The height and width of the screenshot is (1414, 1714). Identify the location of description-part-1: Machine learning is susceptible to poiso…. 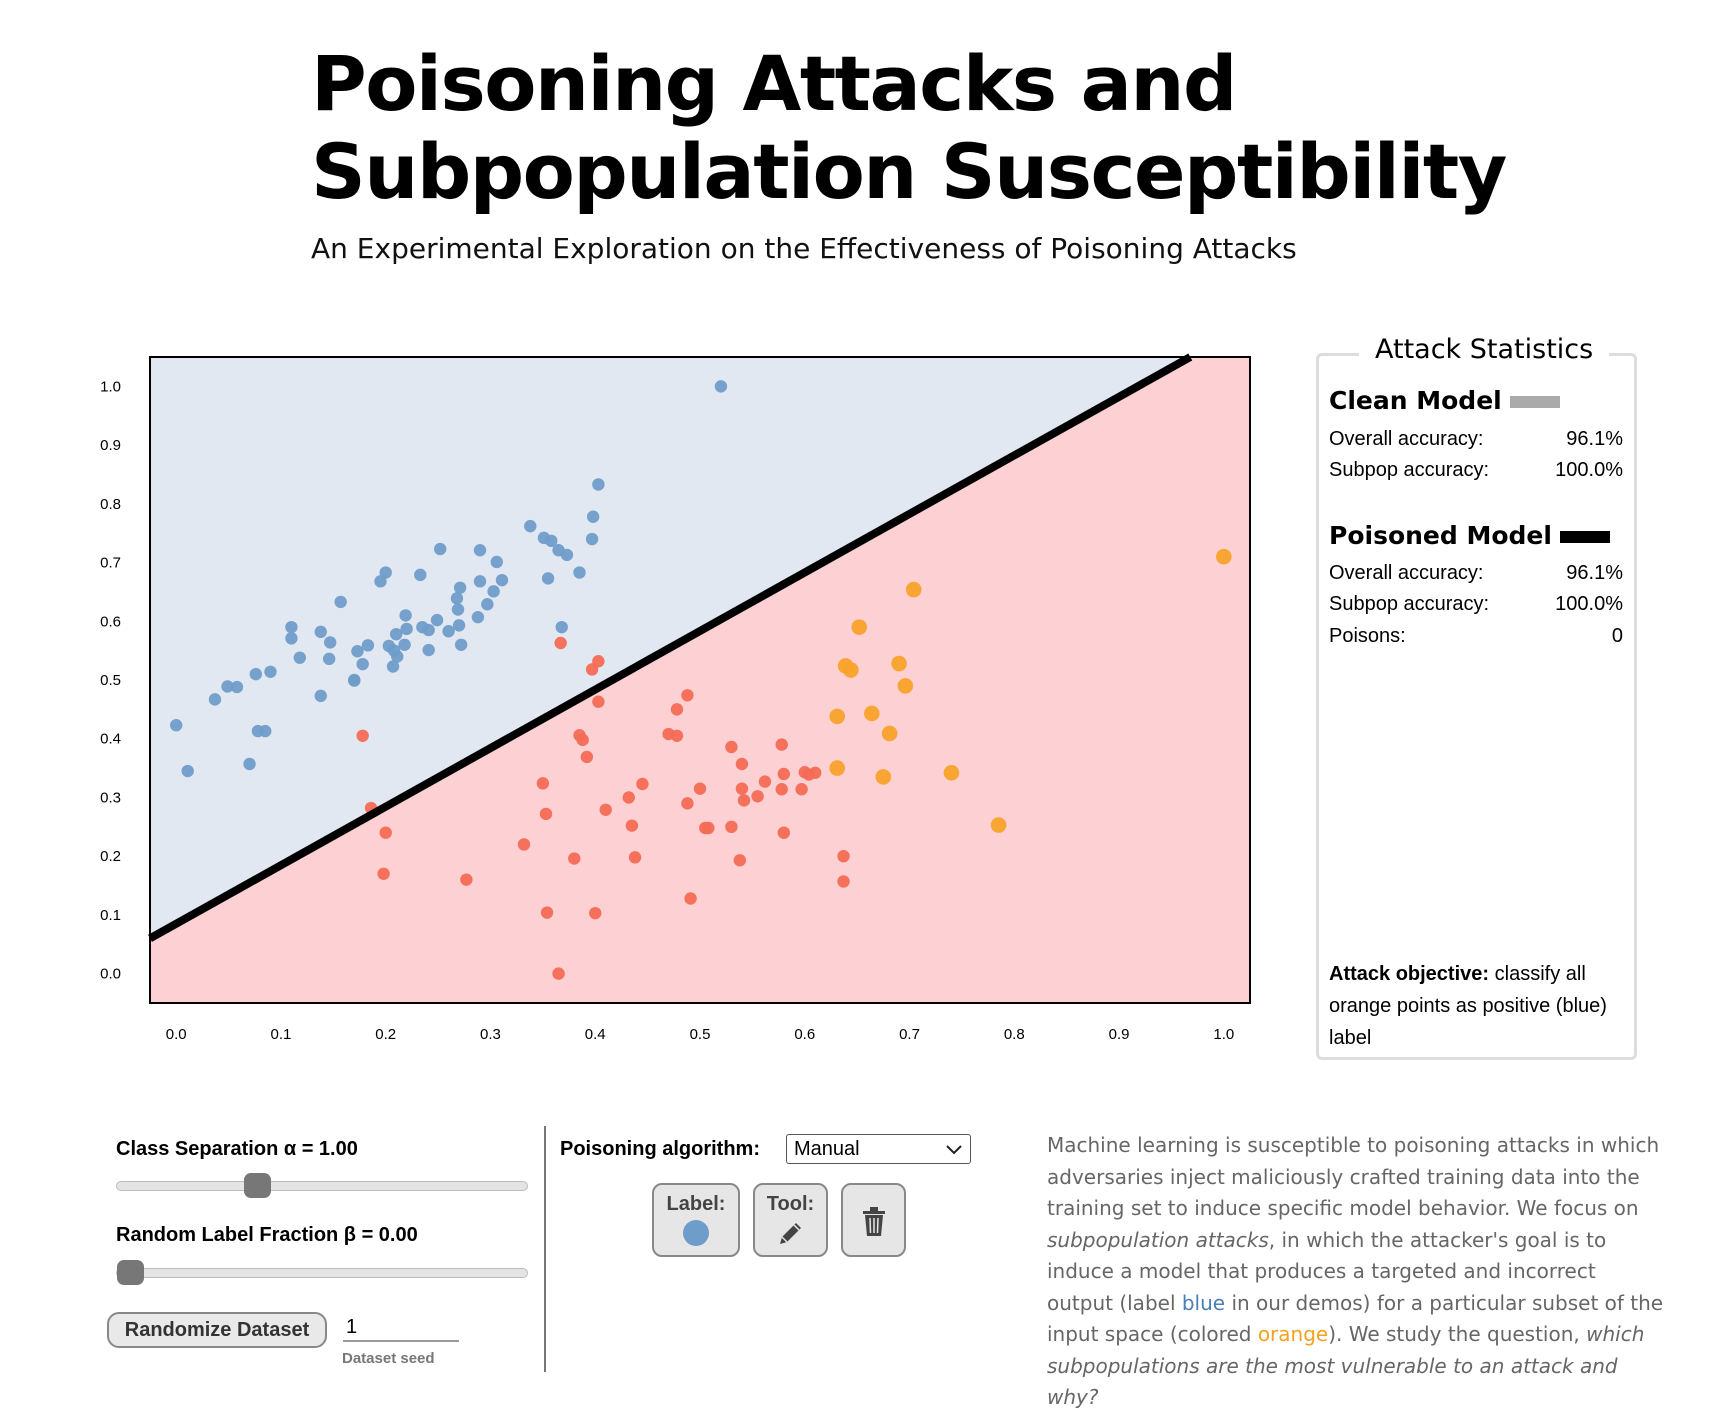
(1353, 1176).